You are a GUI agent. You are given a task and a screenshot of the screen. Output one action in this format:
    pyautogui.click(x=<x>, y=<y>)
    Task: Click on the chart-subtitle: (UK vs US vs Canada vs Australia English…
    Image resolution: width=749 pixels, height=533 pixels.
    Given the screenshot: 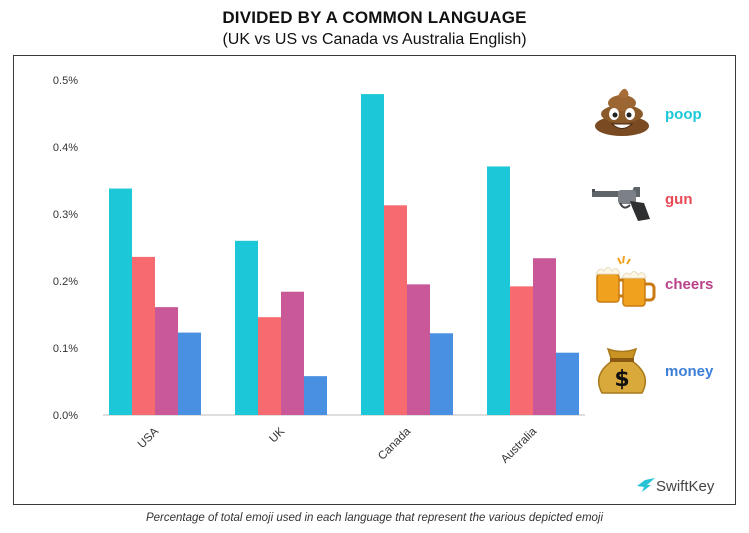 What is the action you would take?
    pyautogui.click(x=374, y=39)
    